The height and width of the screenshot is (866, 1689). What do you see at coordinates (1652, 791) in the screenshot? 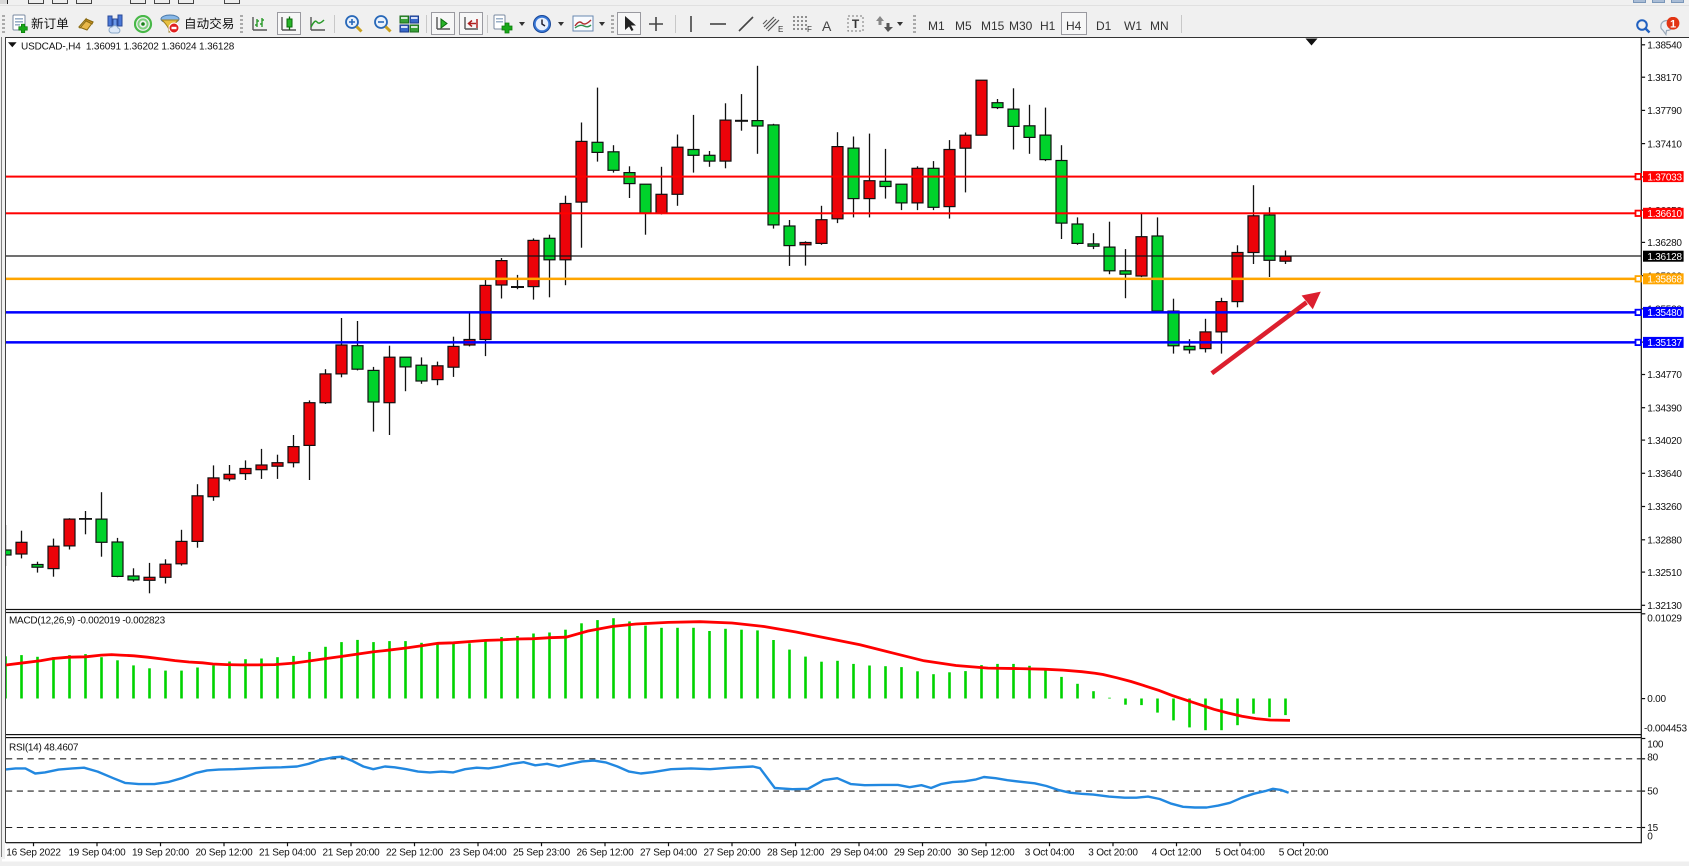
I see `svg-text: 50` at bounding box center [1652, 791].